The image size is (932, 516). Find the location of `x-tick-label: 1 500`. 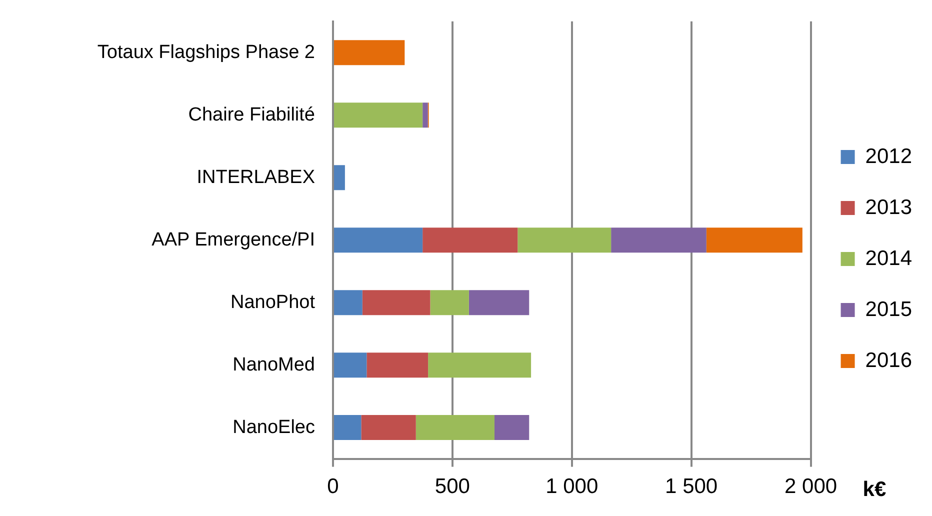

x-tick-label: 1 500 is located at coordinates (691, 486).